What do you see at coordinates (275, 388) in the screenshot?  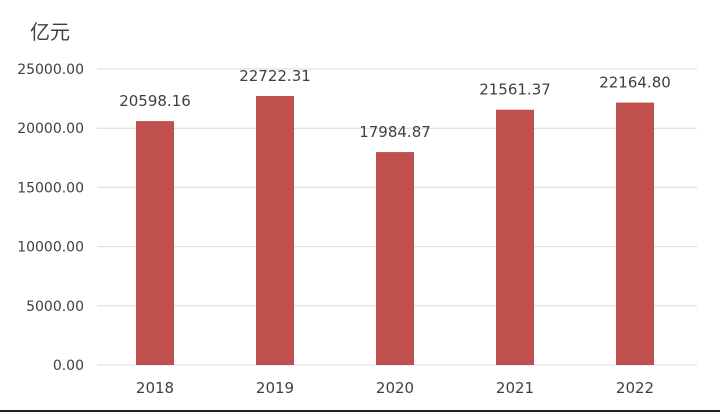 I see `x-tick-label: 2019` at bounding box center [275, 388].